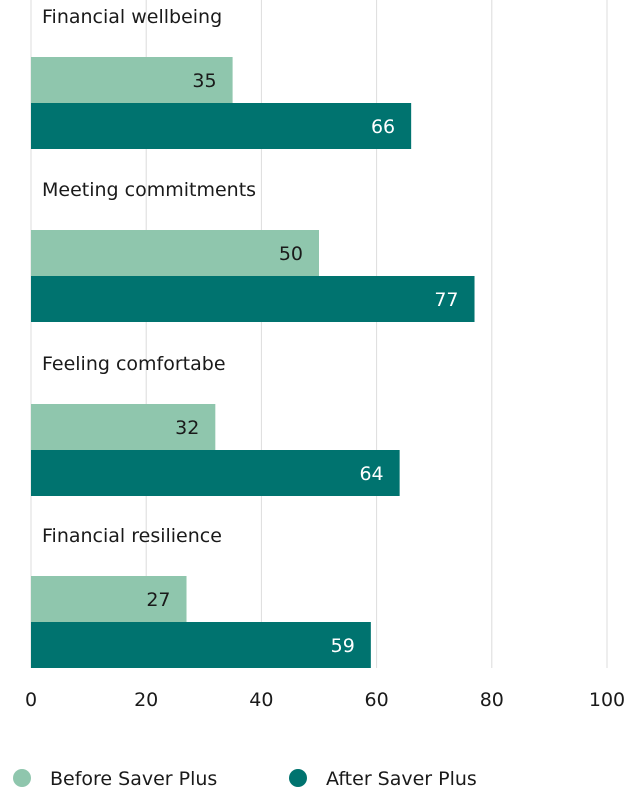 This screenshot has width=637, height=791. I want to click on category-group: Feeling comfortabe 32 64, so click(215, 424).